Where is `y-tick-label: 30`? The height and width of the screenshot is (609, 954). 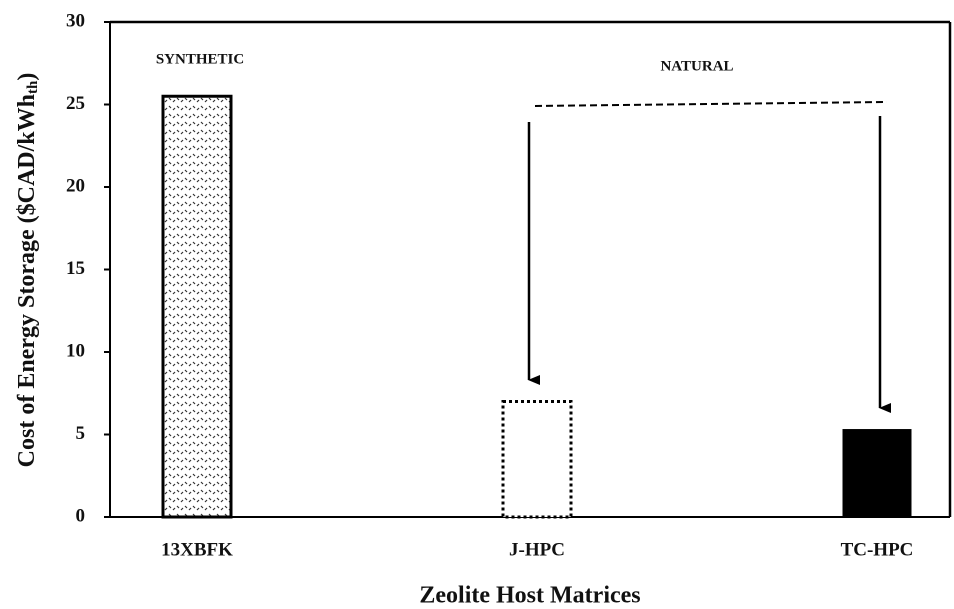
y-tick-label: 30 is located at coordinates (75, 20).